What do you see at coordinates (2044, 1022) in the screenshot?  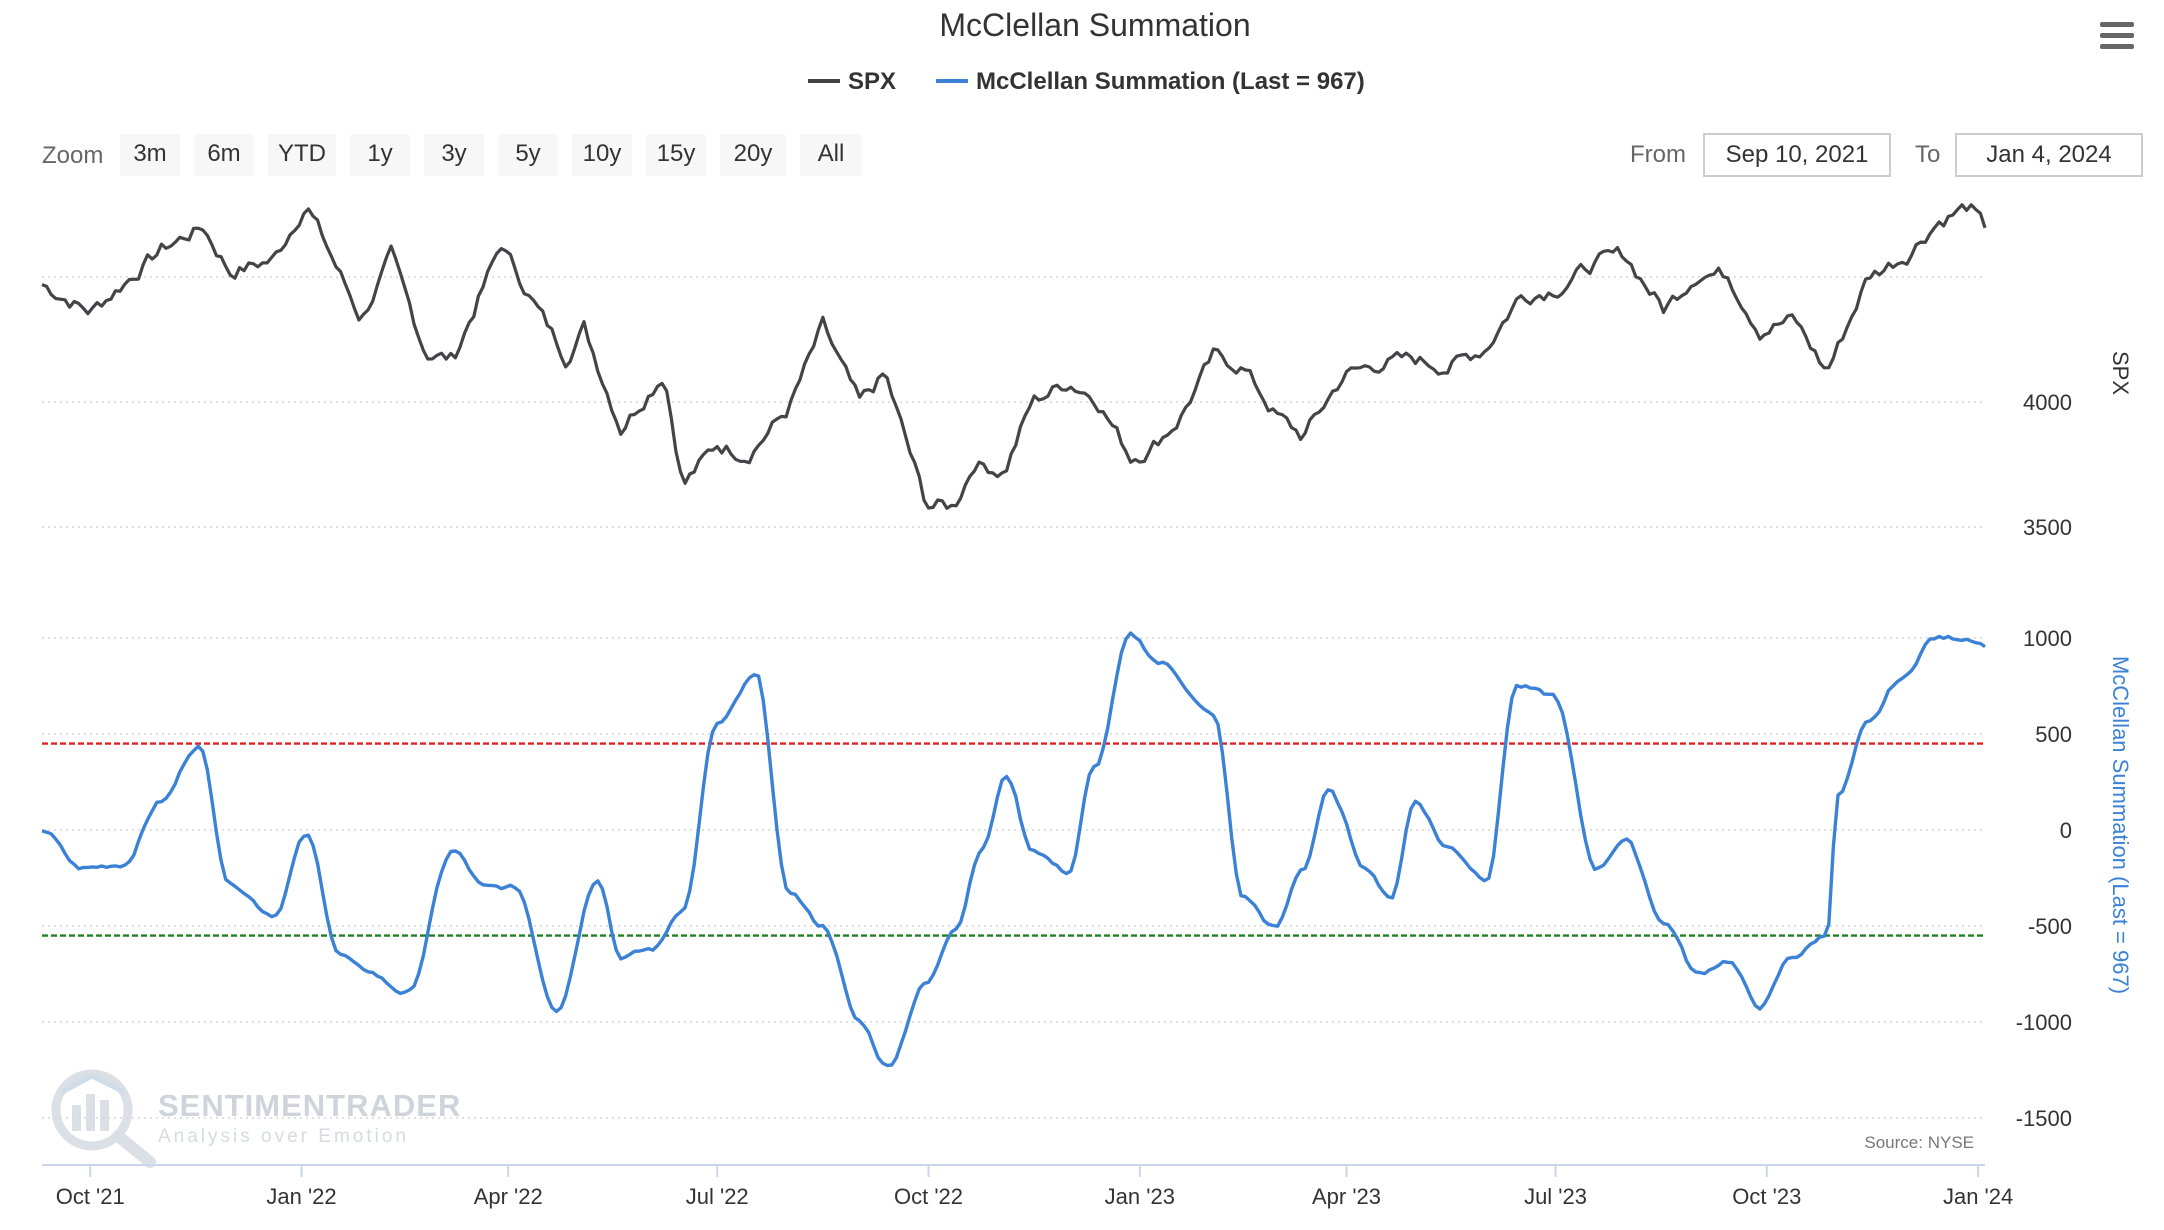 I see `mcclellan-tick-label: -1000` at bounding box center [2044, 1022].